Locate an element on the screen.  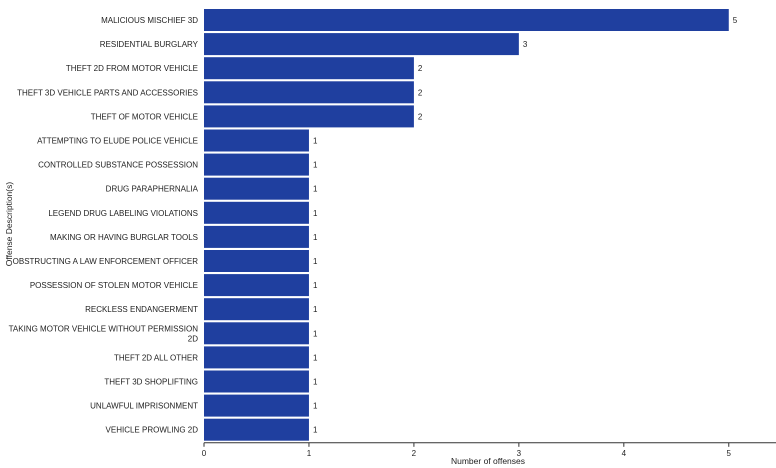
category-label: THEFT 3D VEHICLE PARTS AND ACCESSORIES is located at coordinates (107, 92).